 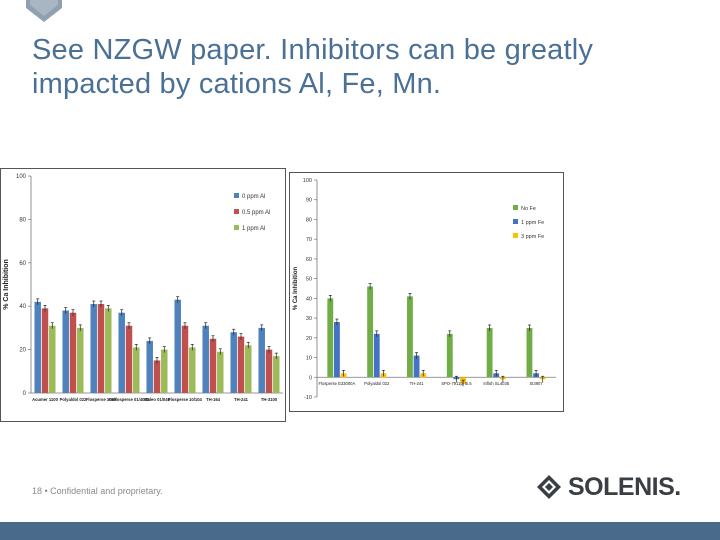 I want to click on y-tick-label: 30, so click(x=309, y=319).